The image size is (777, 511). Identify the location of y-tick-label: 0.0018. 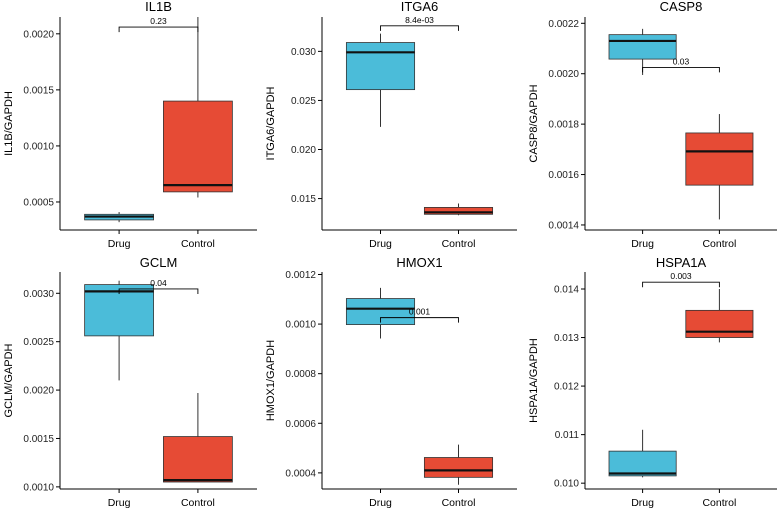
(563, 125).